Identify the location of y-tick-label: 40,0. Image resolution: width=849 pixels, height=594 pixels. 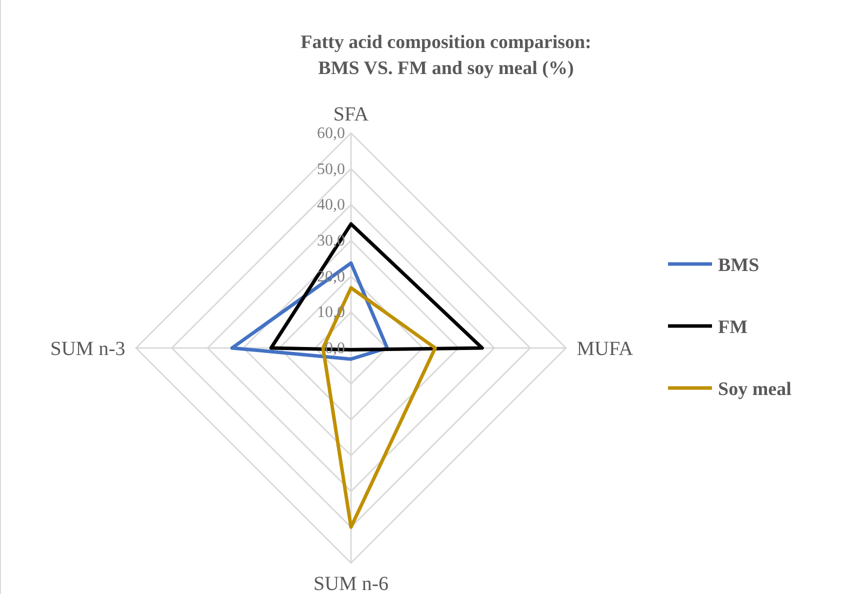
(331, 205).